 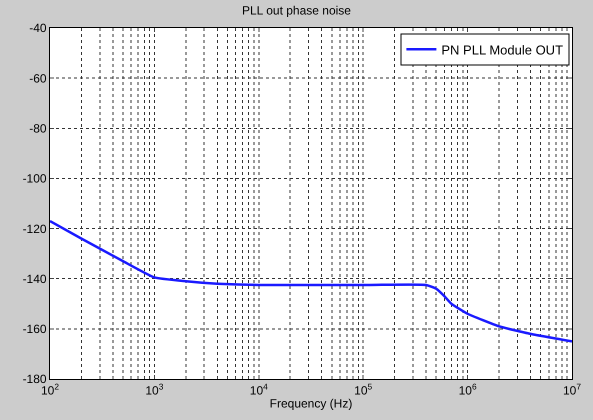 I want to click on y-tick-label: -40, so click(x=38, y=28).